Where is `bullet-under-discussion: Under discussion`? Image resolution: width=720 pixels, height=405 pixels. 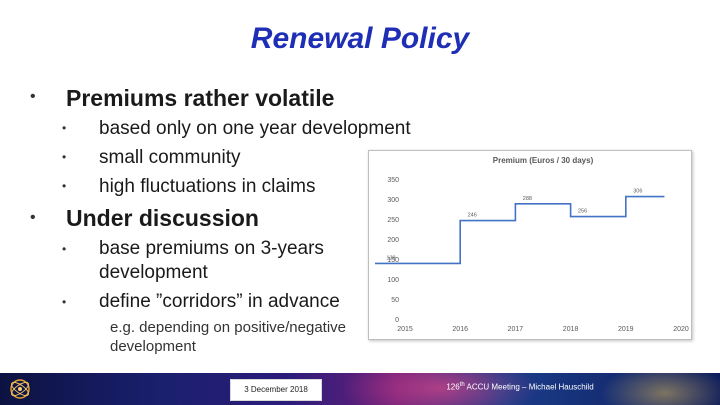
bullet-under-discussion: Under discussion is located at coordinates (162, 218).